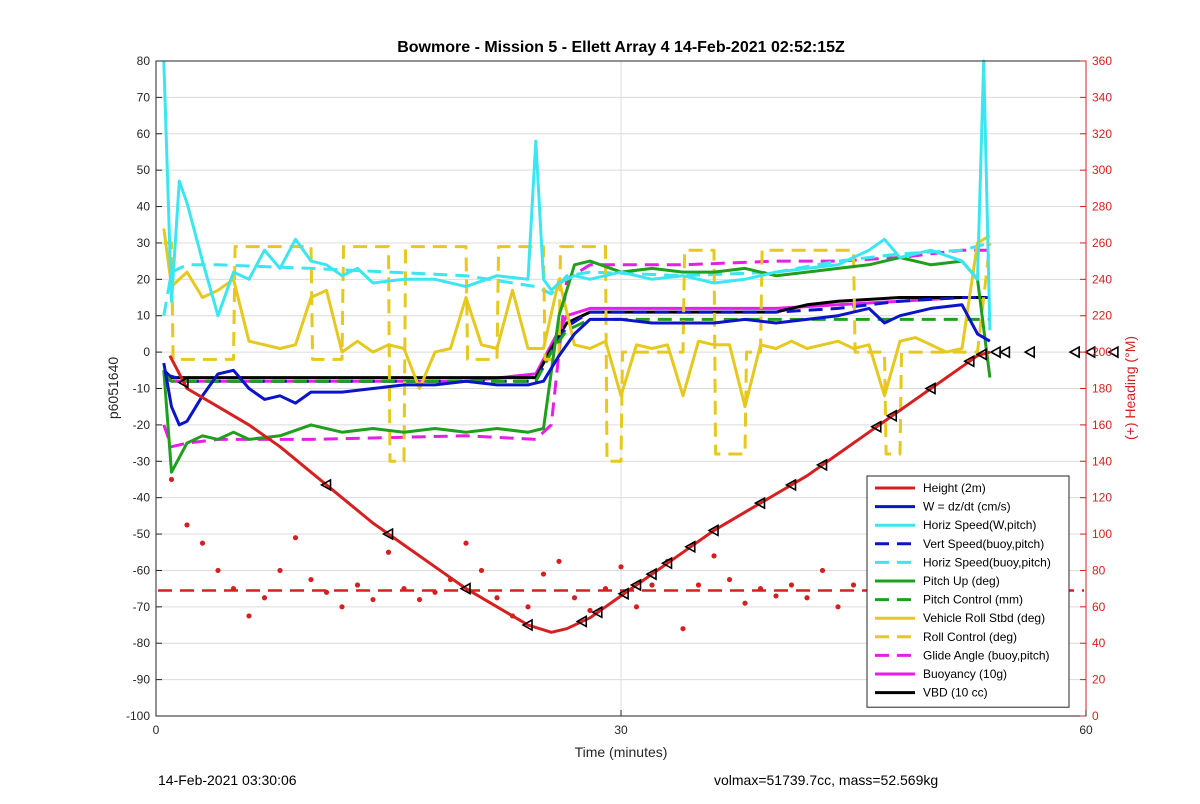 The width and height of the screenshot is (1200, 804). What do you see at coordinates (1095, 716) in the screenshot?
I see `y2-tick-label: 0` at bounding box center [1095, 716].